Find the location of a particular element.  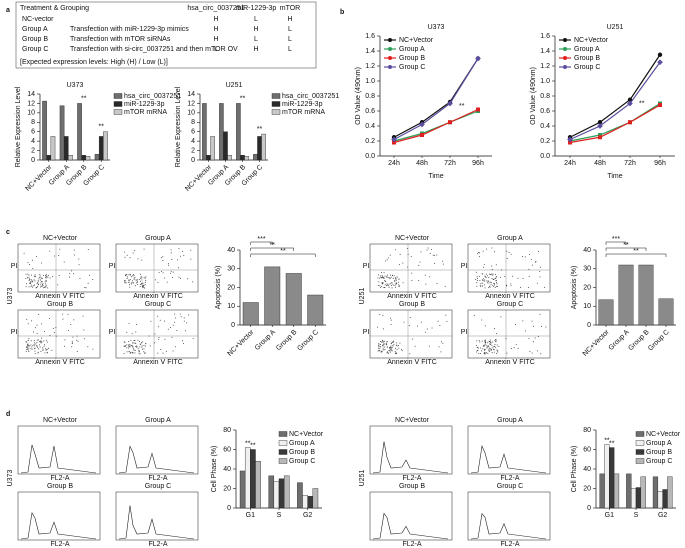

legend-swatch is located at coordinates (283, 452).